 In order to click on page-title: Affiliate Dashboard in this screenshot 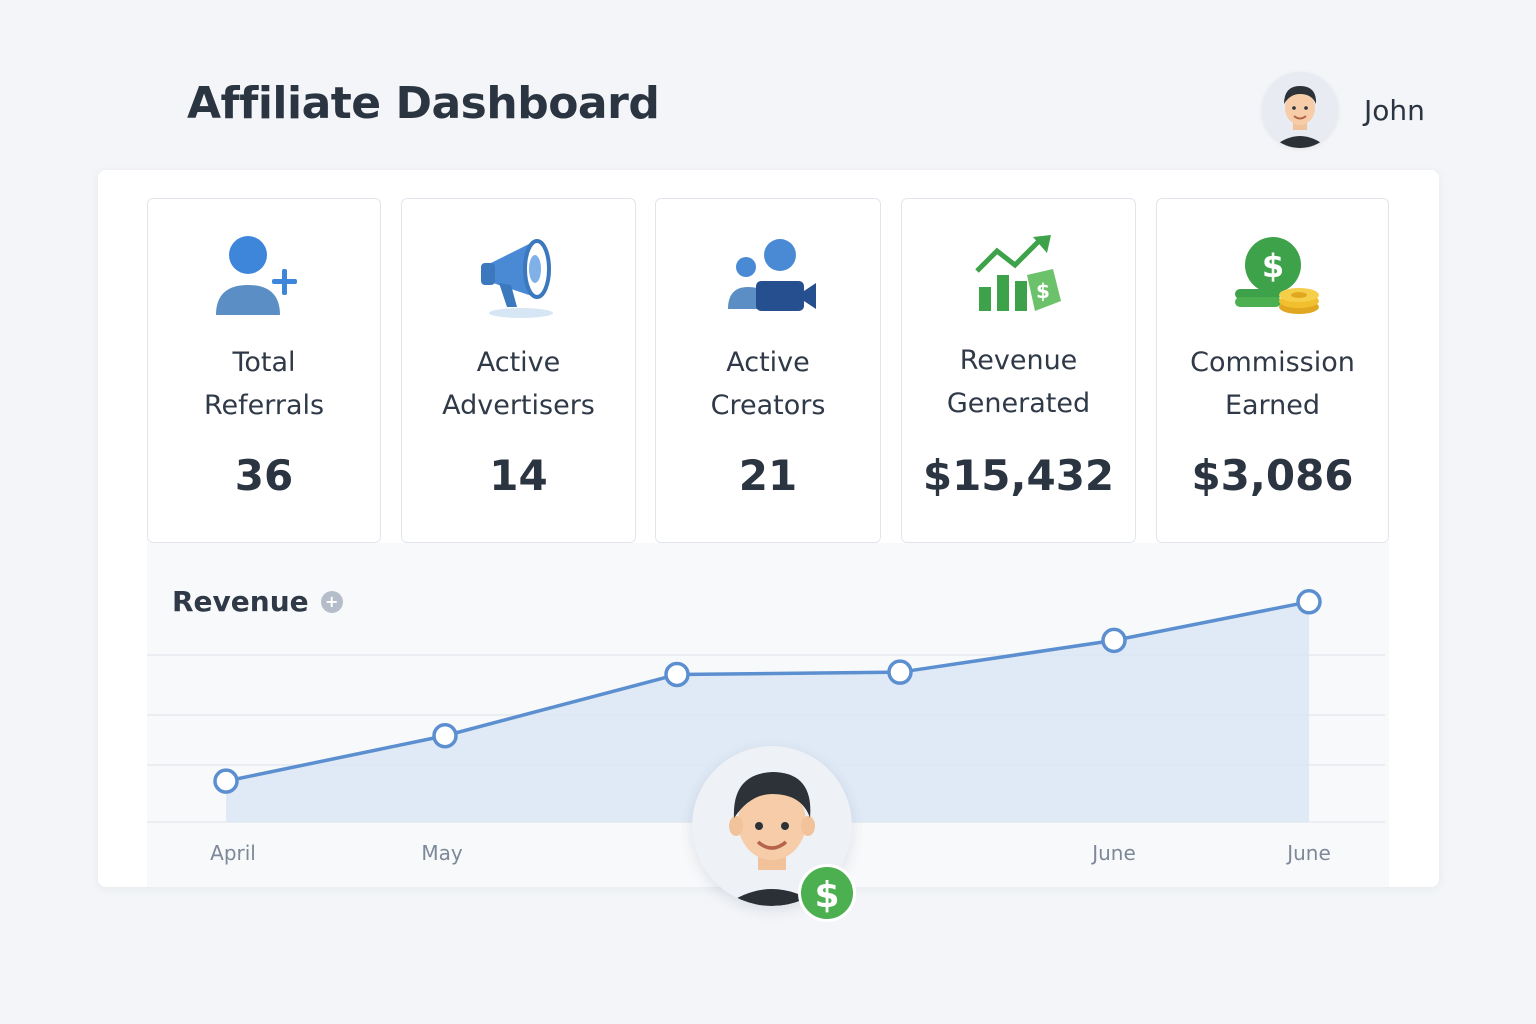, I will do `click(423, 103)`.